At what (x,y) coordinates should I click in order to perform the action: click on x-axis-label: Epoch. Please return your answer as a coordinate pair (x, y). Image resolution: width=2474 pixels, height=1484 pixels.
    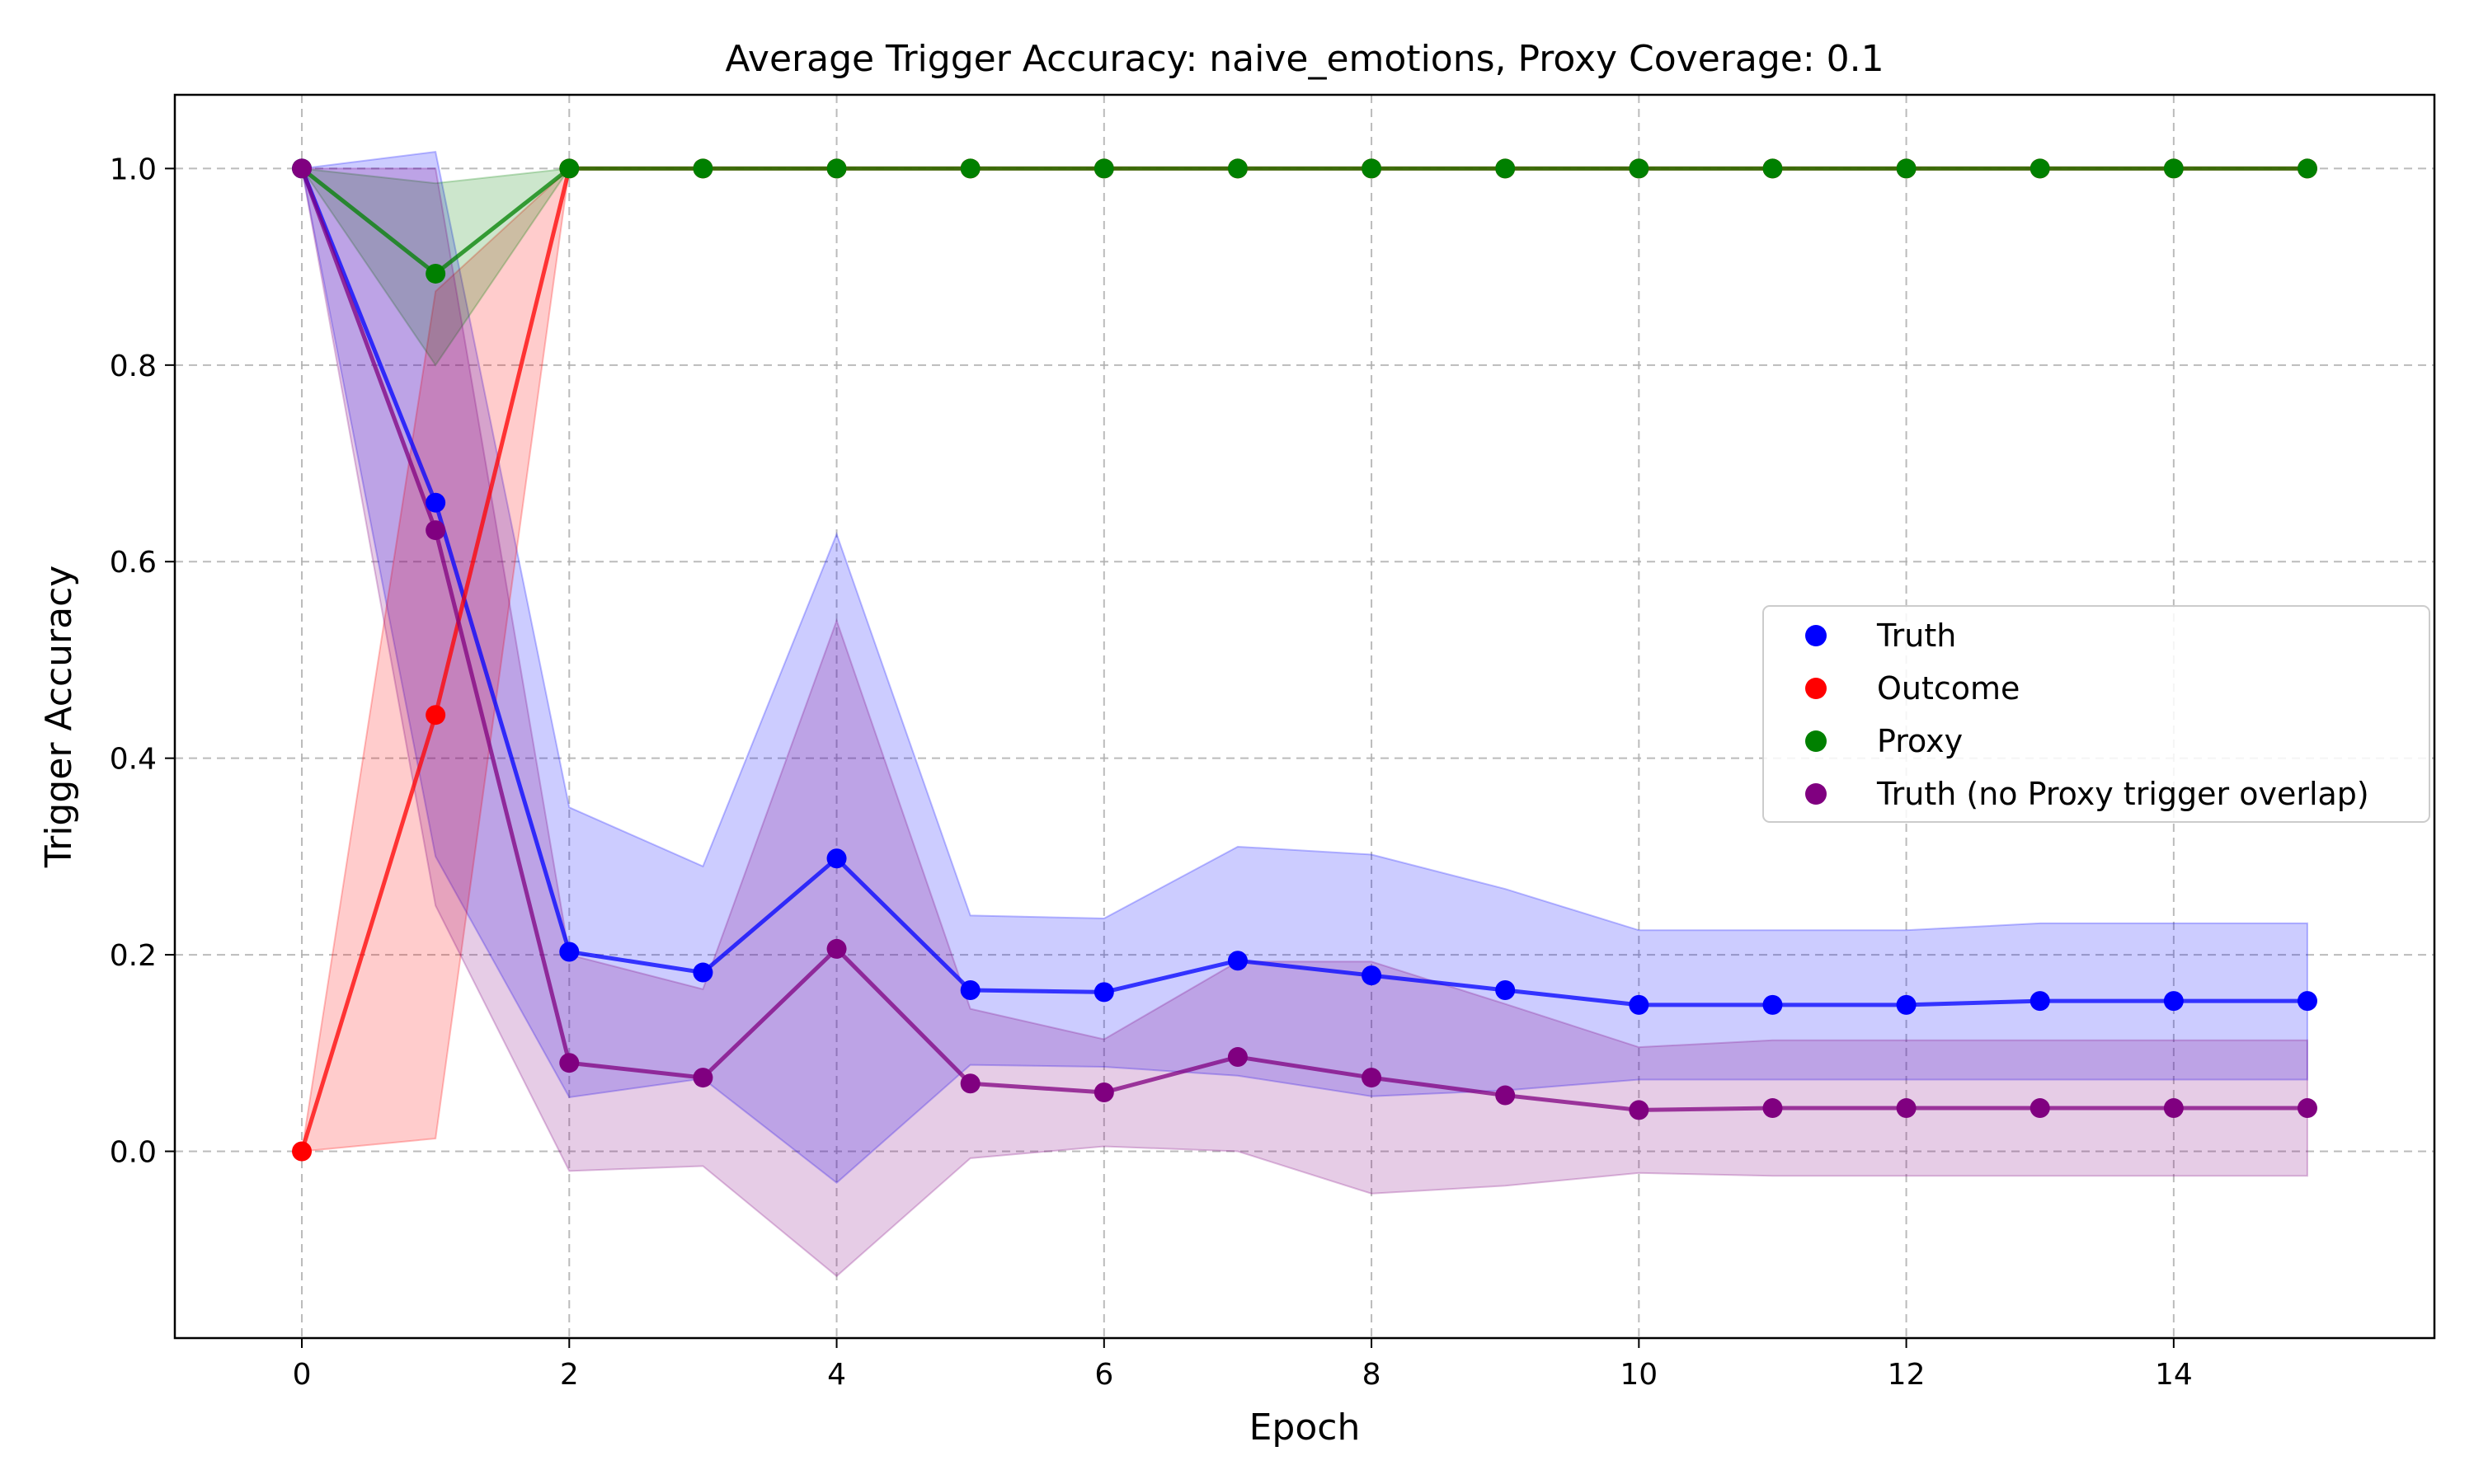
    Looking at the image, I should click on (1305, 1428).